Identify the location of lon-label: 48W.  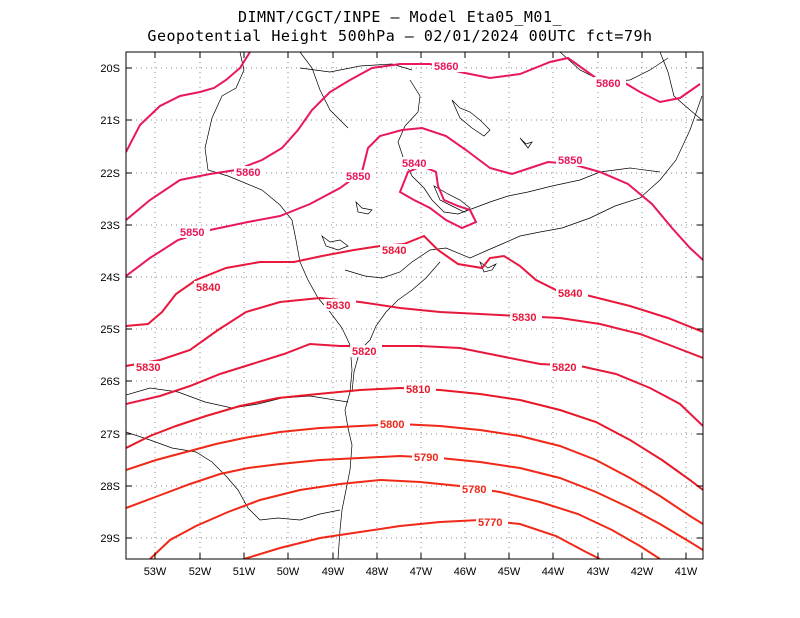
(377, 572).